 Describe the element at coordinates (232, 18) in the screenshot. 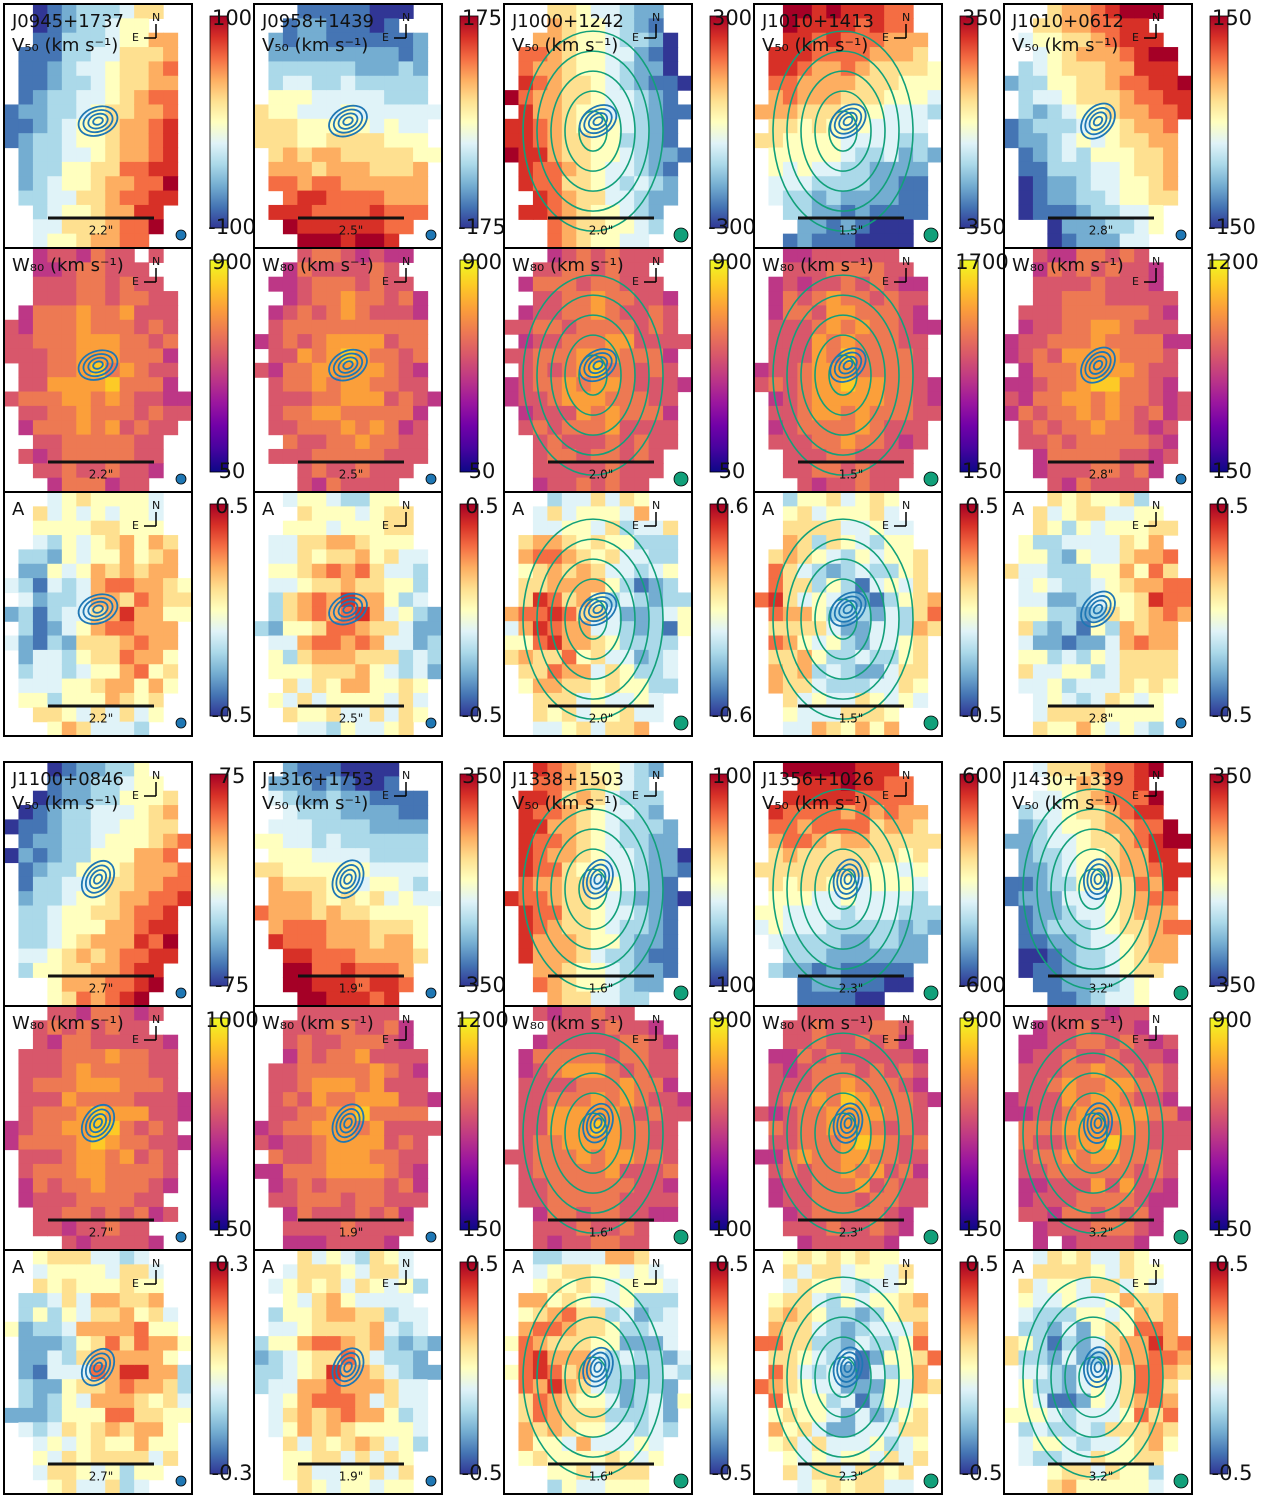

I see `colorbar-max: 100` at that location.